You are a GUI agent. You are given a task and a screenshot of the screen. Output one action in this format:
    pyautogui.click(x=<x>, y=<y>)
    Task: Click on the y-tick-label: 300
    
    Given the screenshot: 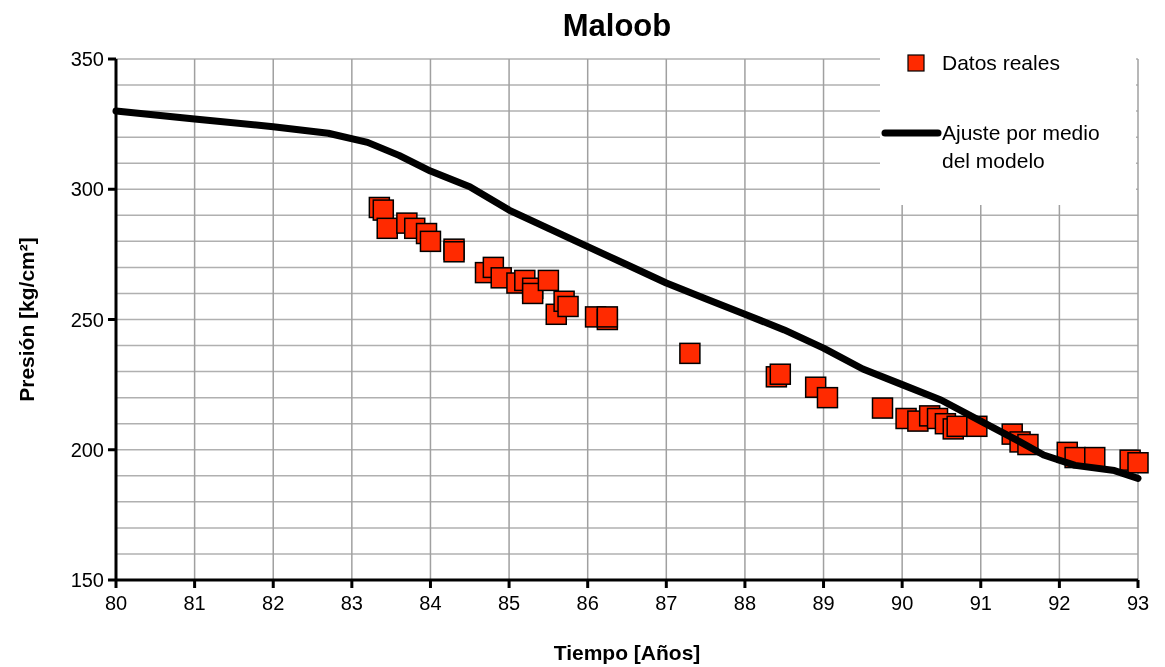 What is the action you would take?
    pyautogui.click(x=87, y=189)
    